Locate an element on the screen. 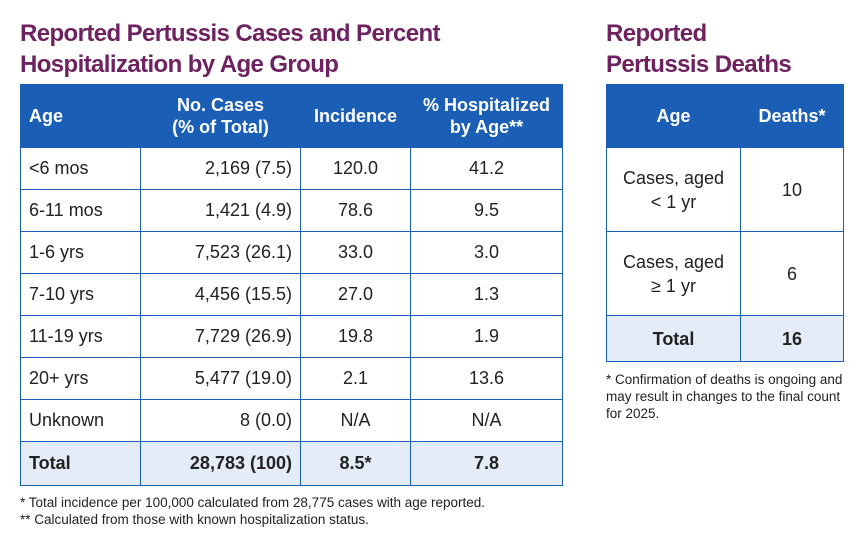 The height and width of the screenshot is (536, 856). total-cell: 7.8 is located at coordinates (486, 463).